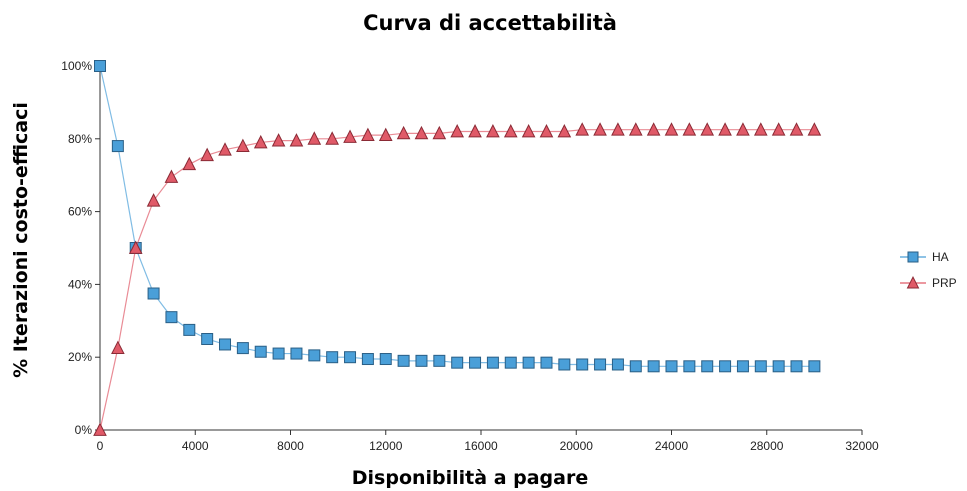 Image resolution: width=967 pixels, height=491 pixels. What do you see at coordinates (195, 446) in the screenshot?
I see `x-tick-label: 4000` at bounding box center [195, 446].